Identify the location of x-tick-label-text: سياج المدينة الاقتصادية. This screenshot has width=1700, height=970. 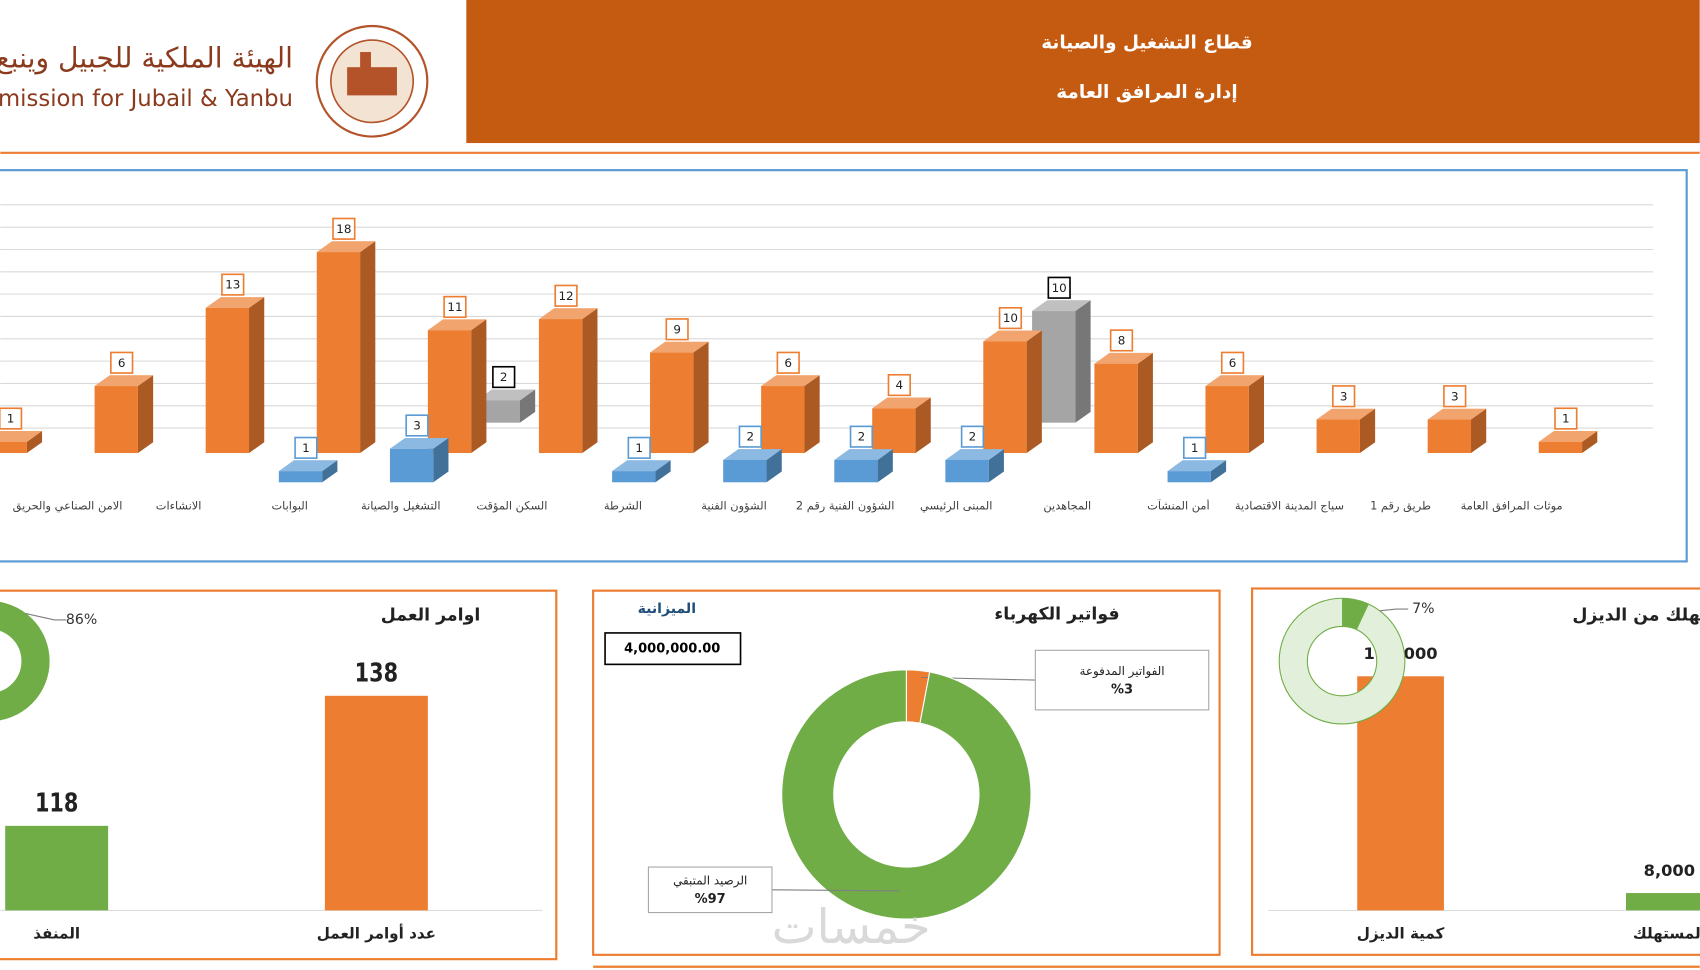
(1289, 506).